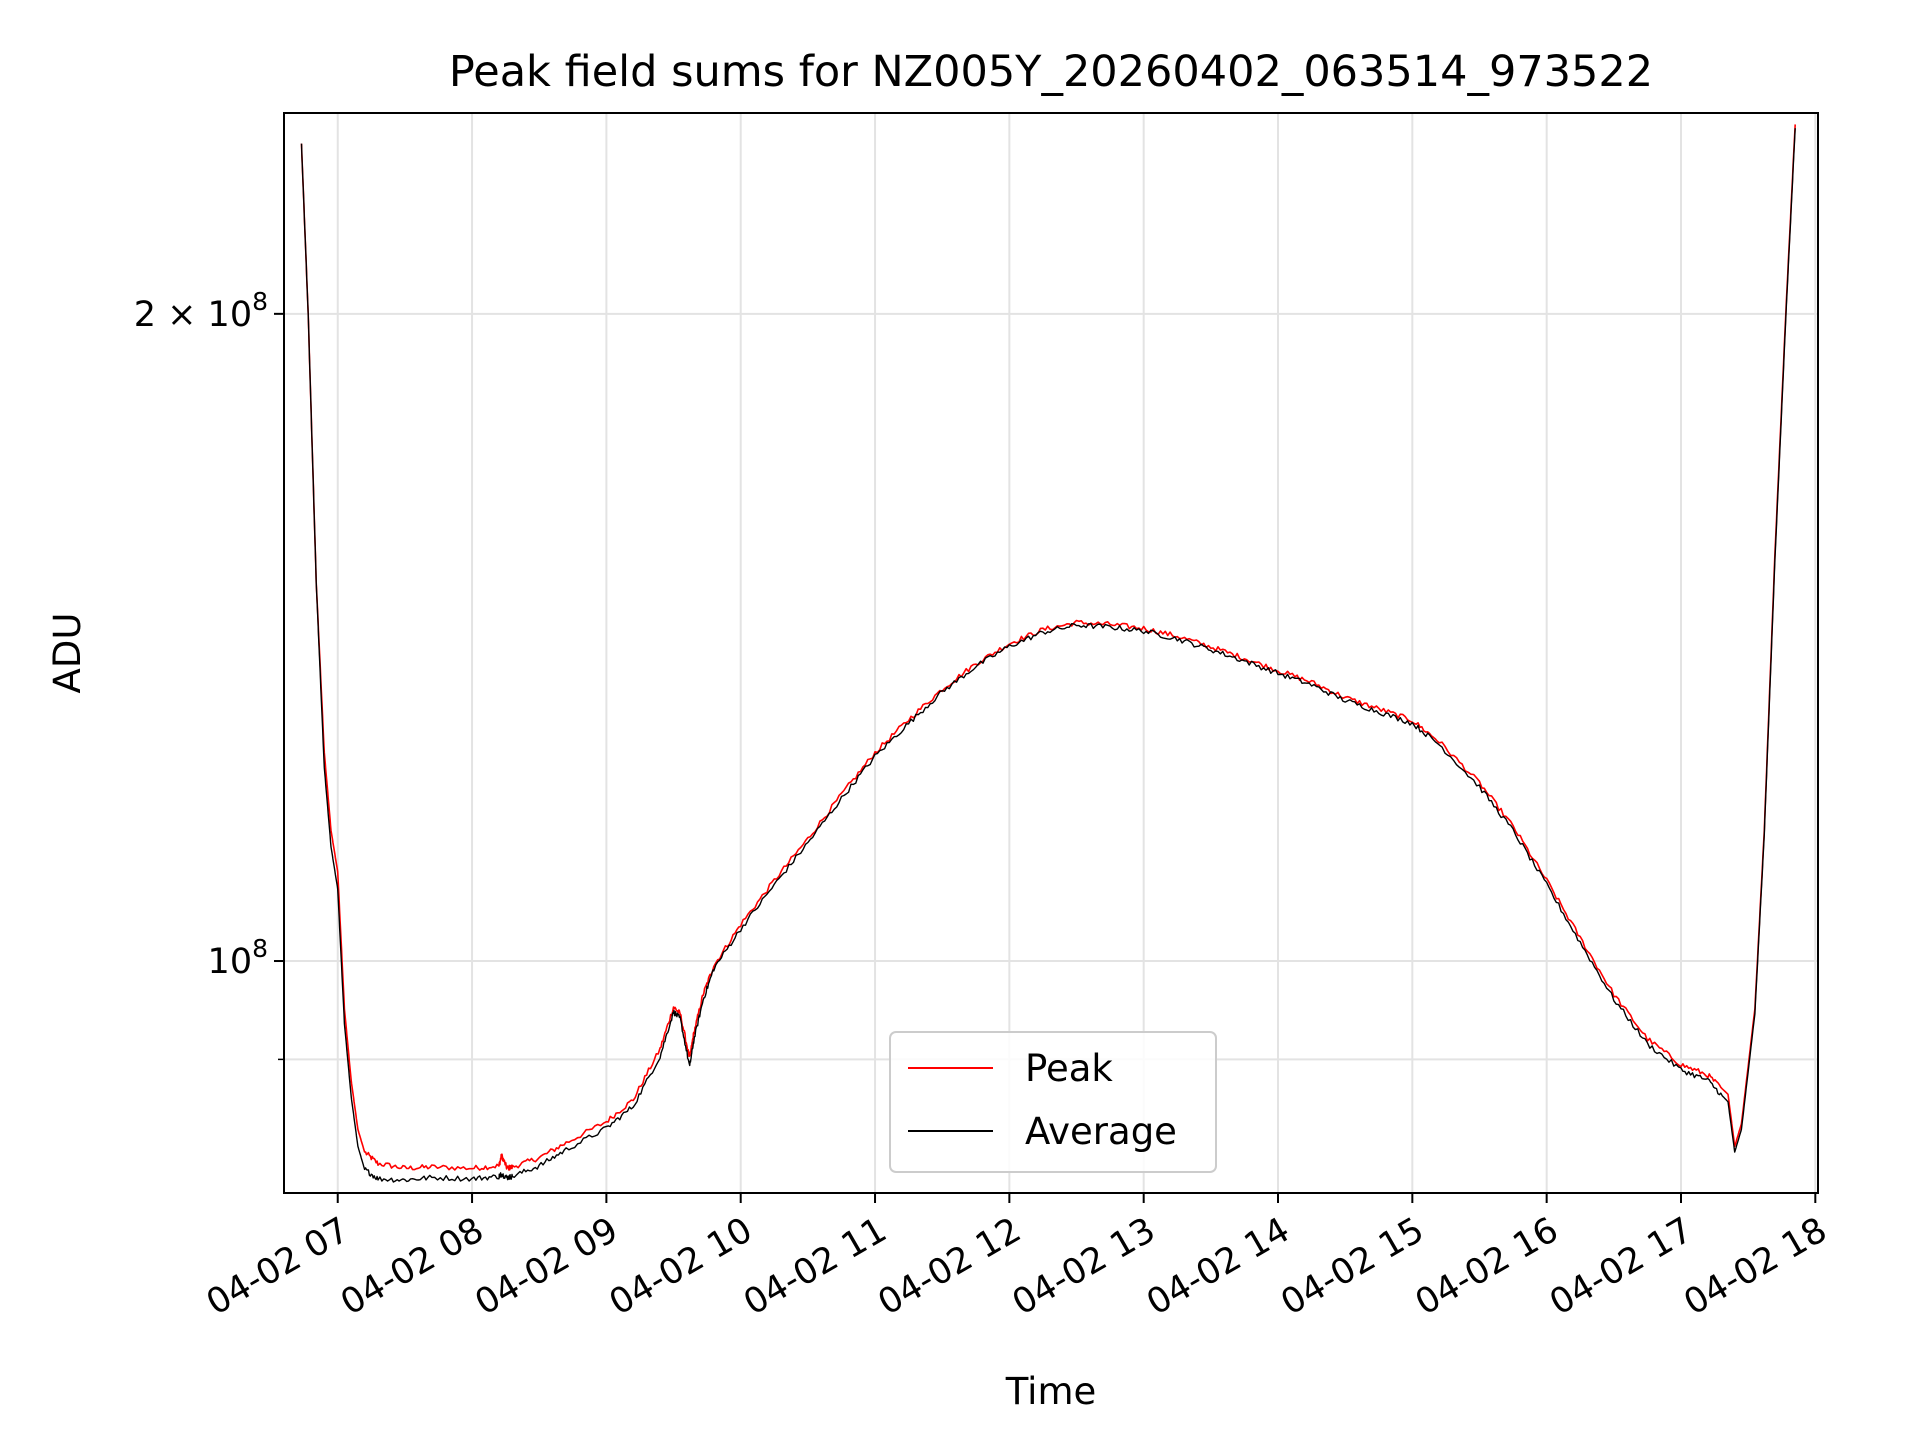 Image resolution: width=1920 pixels, height=1440 pixels. I want to click on legend-label-peak: Peak, so click(1069, 1068).